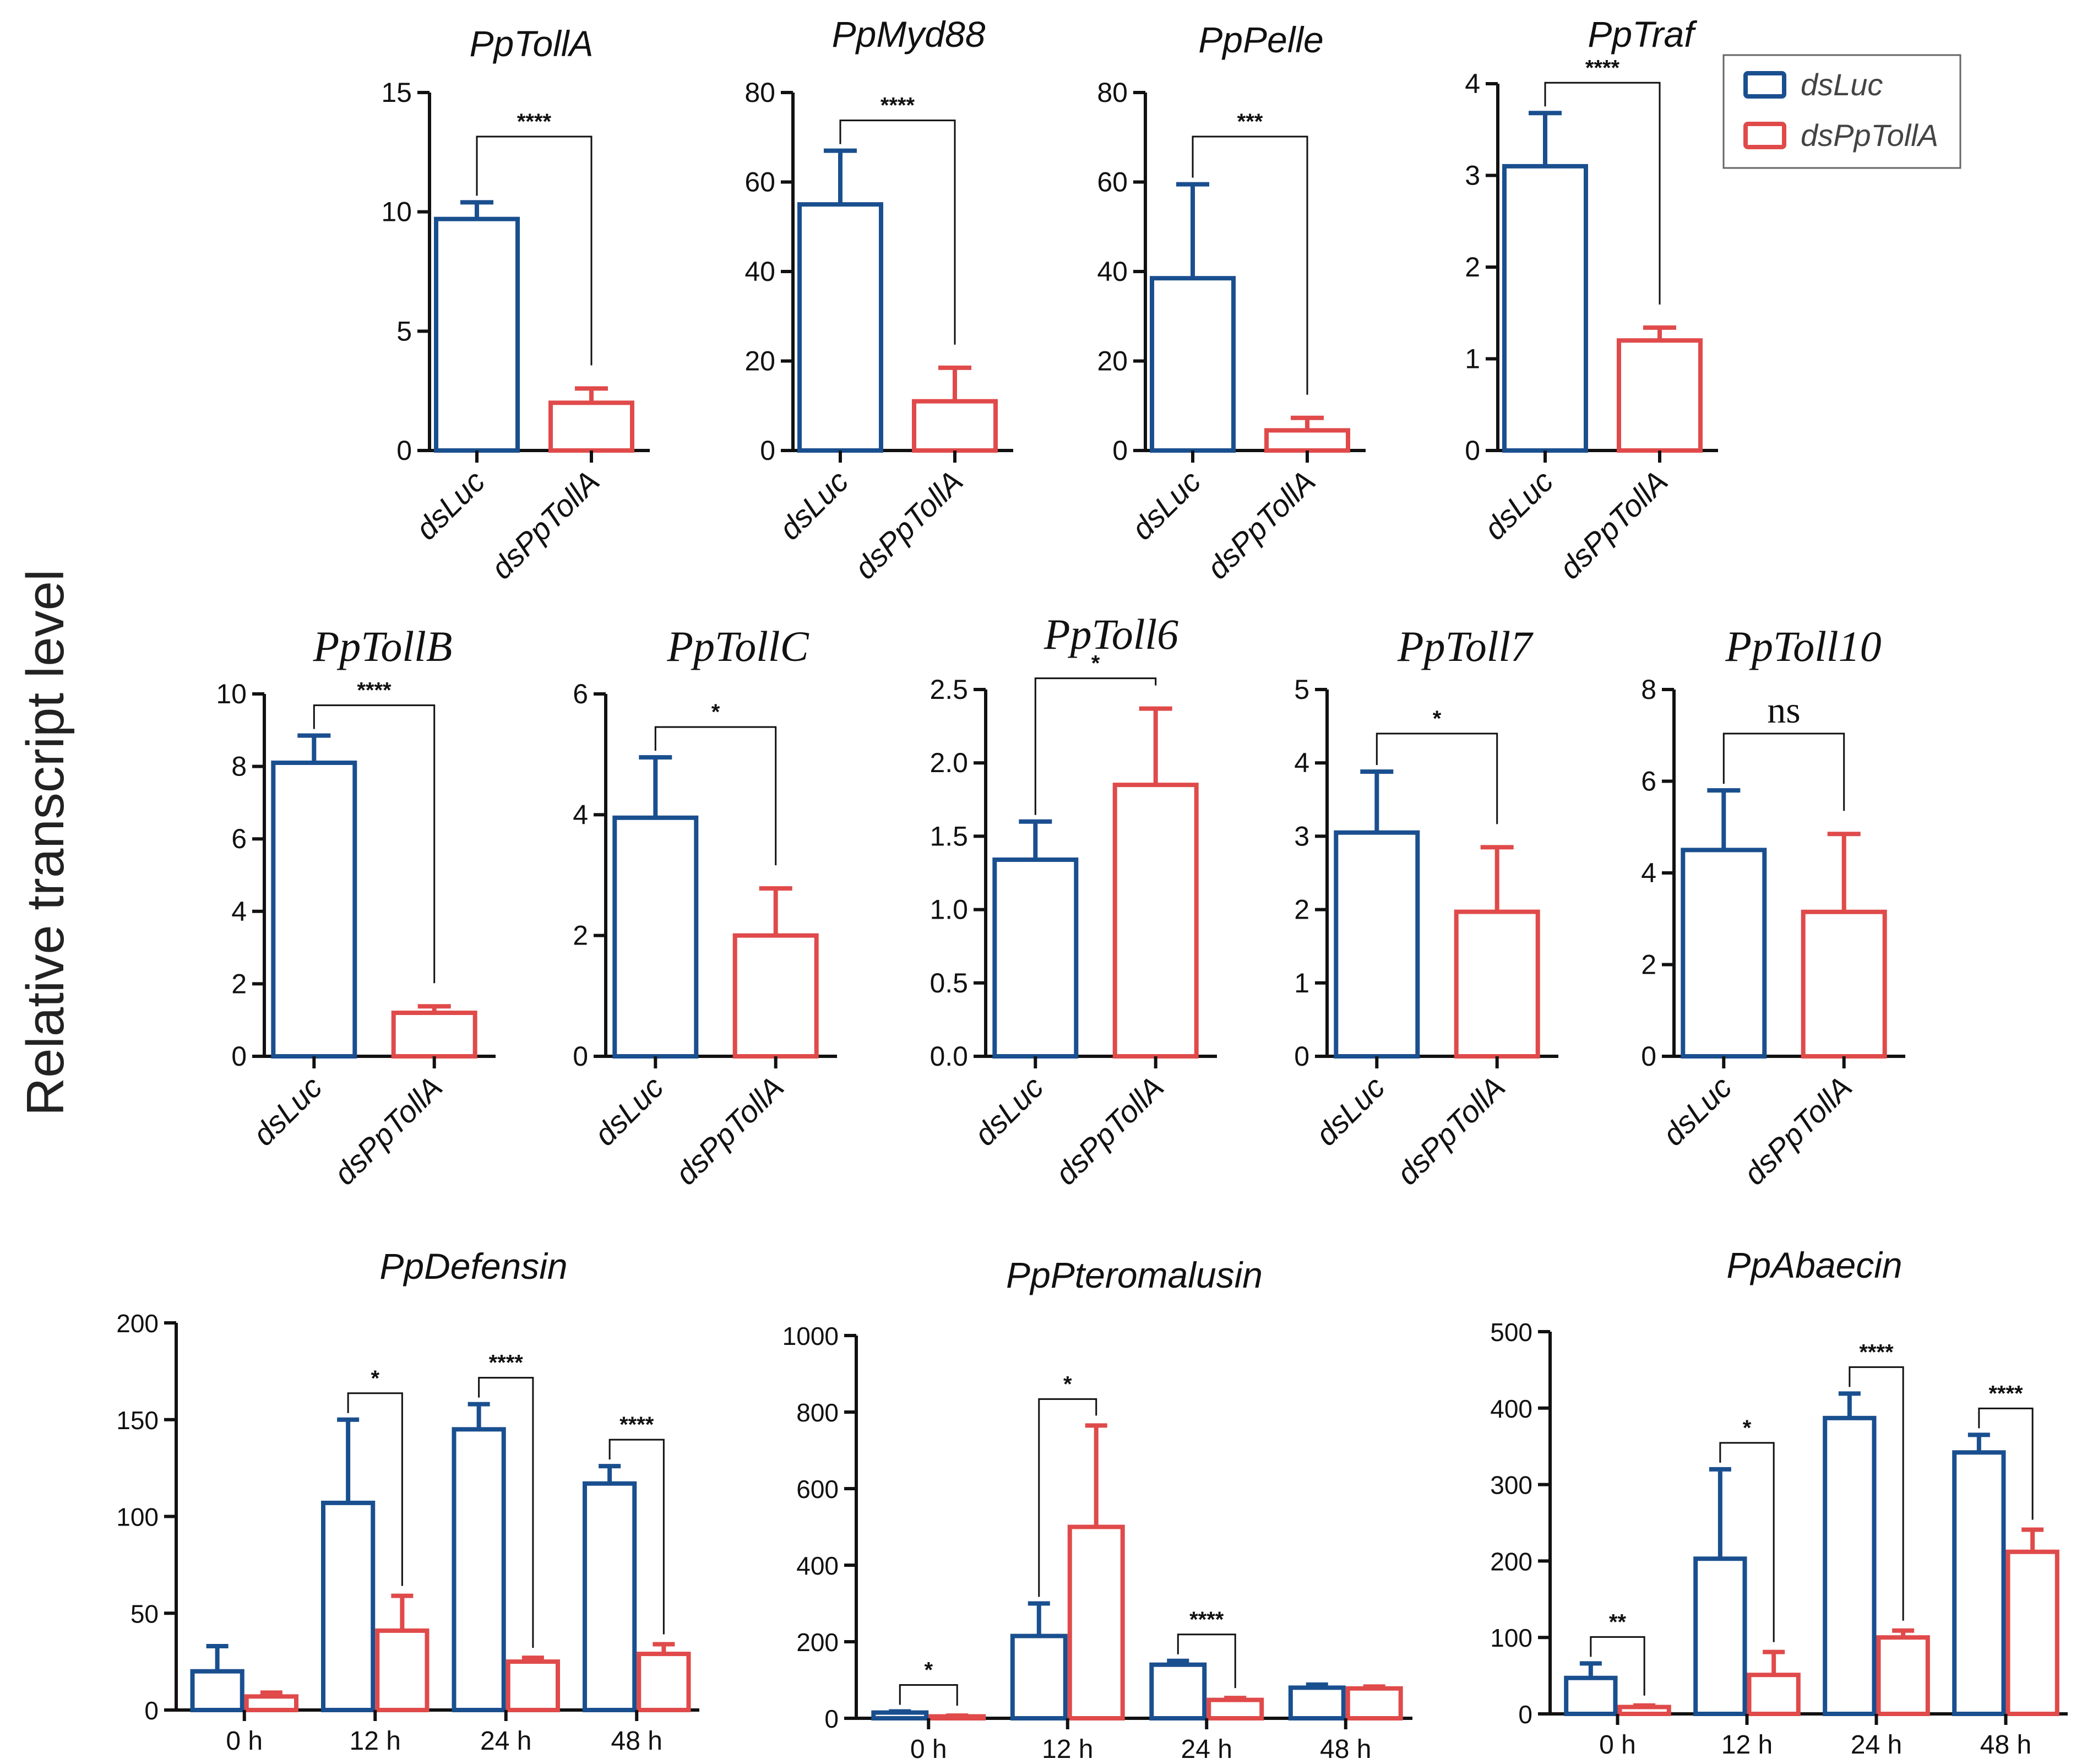  I want to click on x-tick-label: 24 h, so click(1206, 1749).